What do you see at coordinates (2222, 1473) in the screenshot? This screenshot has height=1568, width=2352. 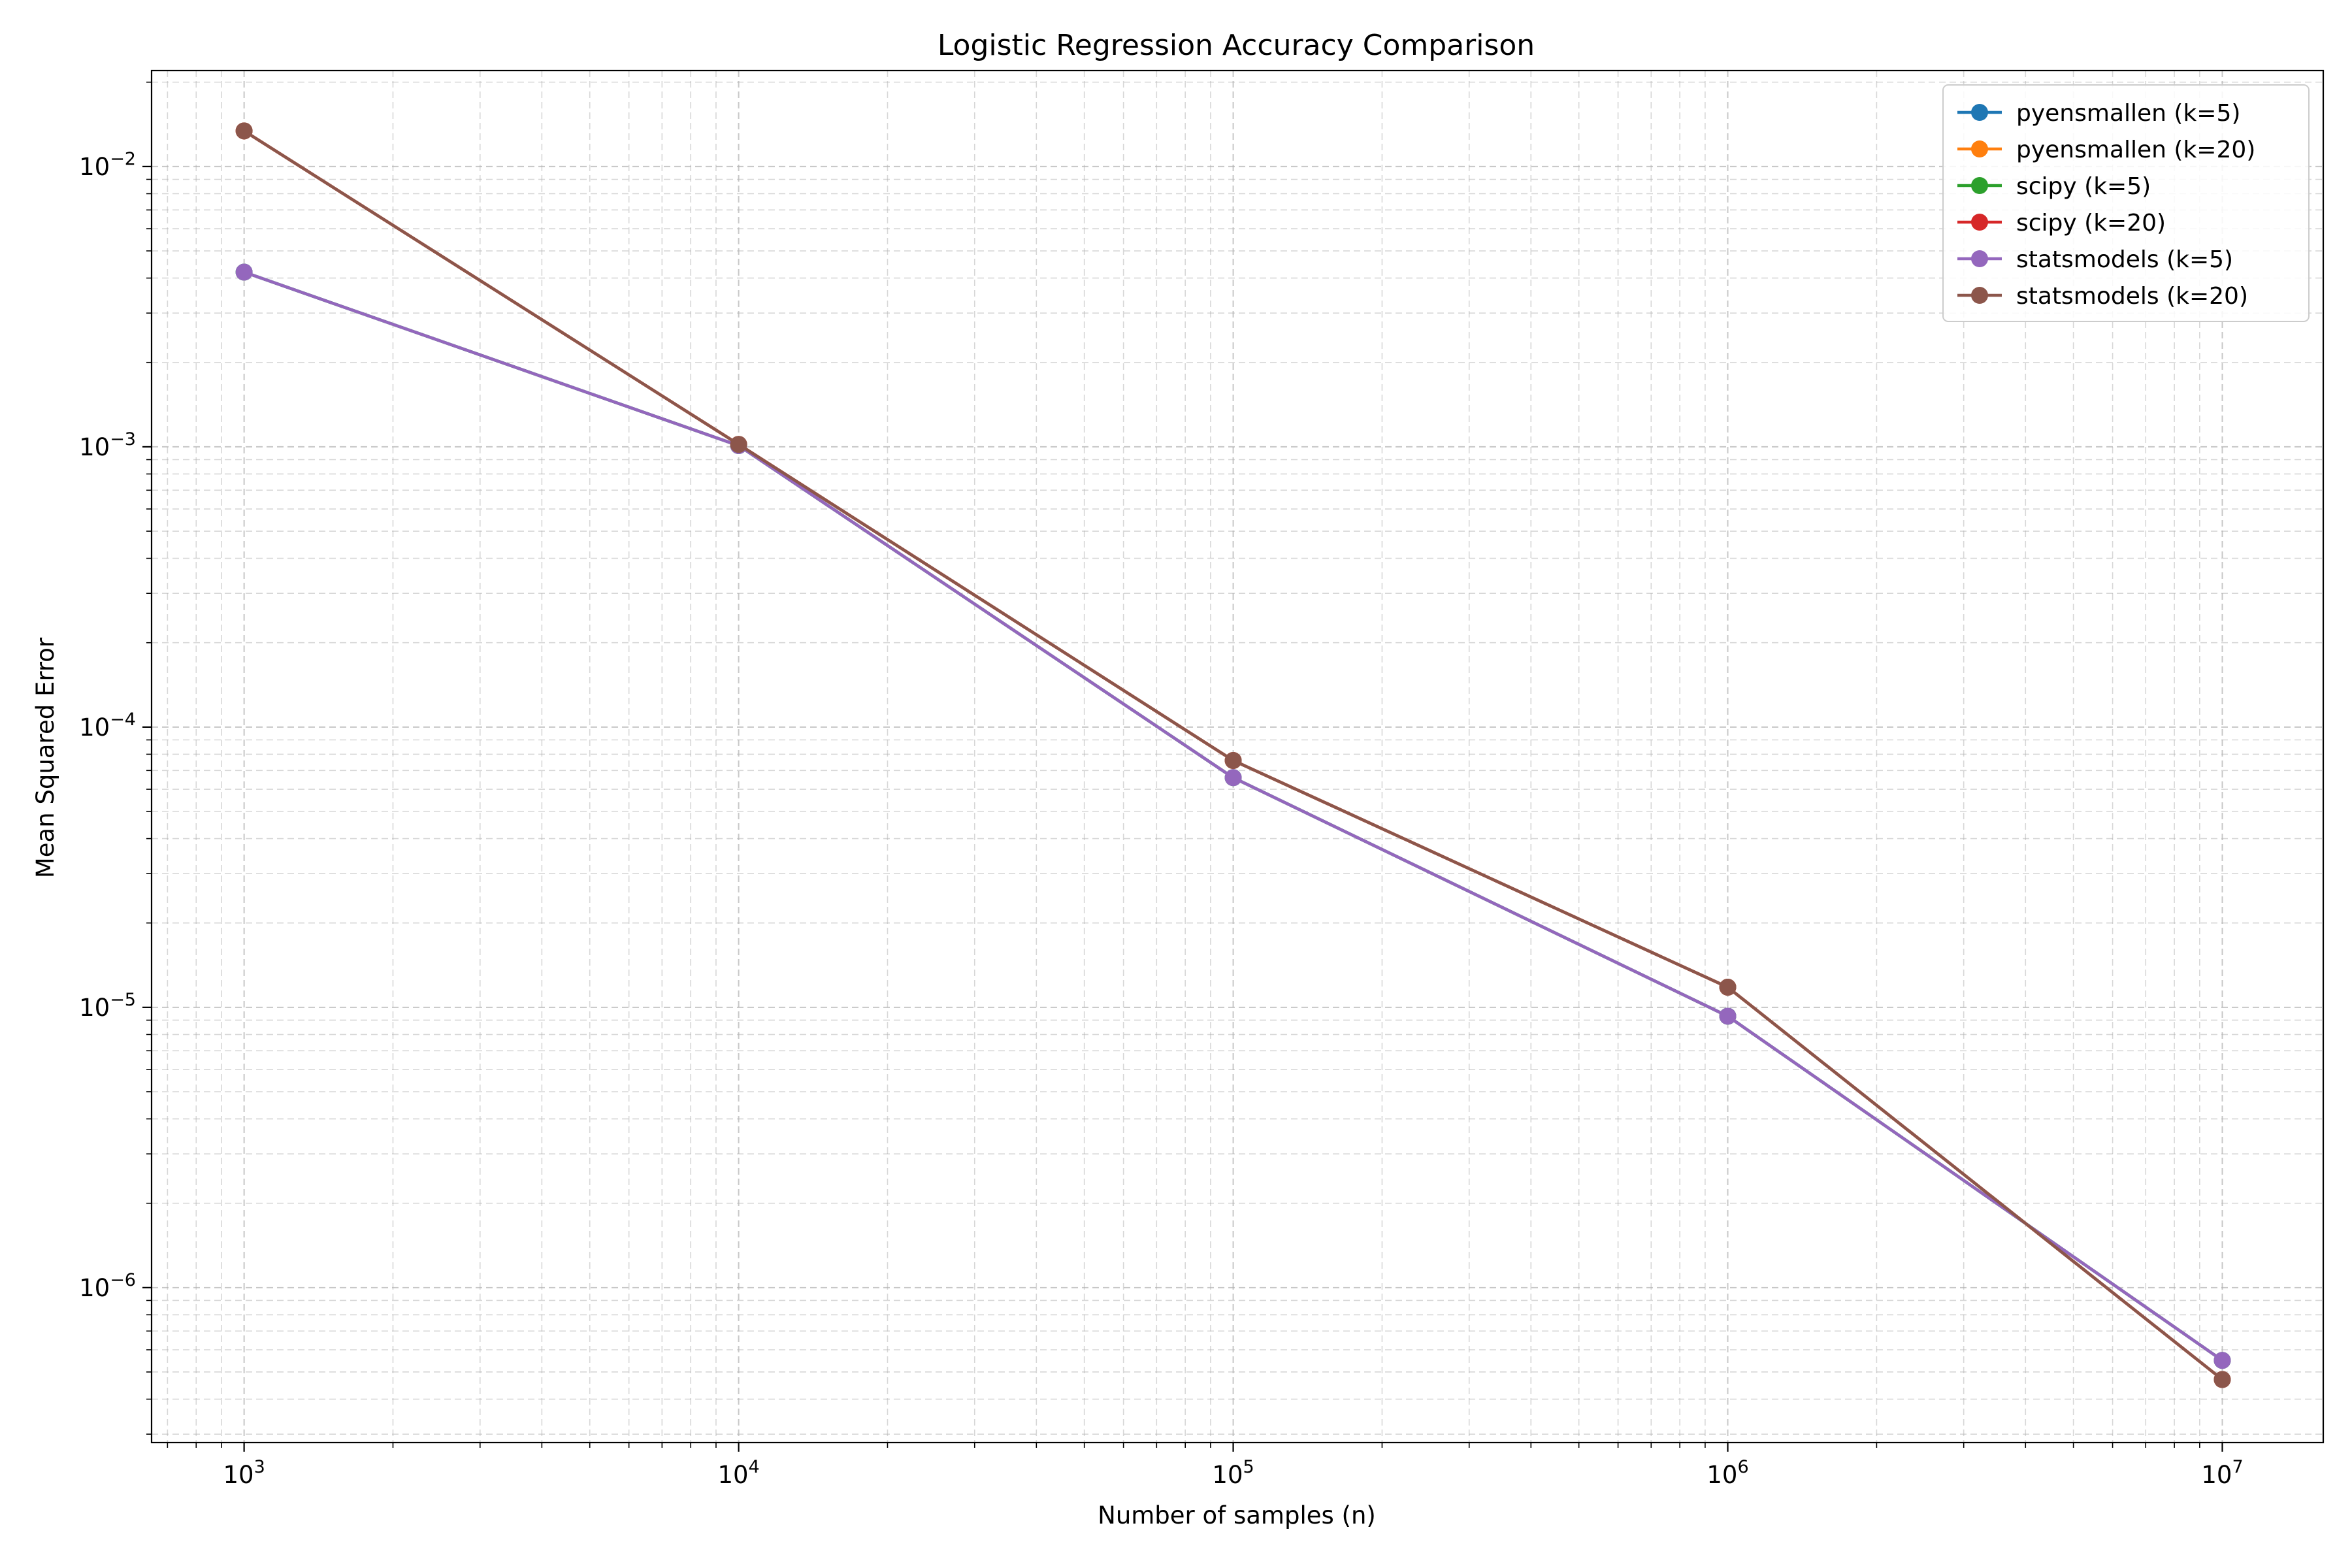 I see `x-tick-label: 10⁷` at bounding box center [2222, 1473].